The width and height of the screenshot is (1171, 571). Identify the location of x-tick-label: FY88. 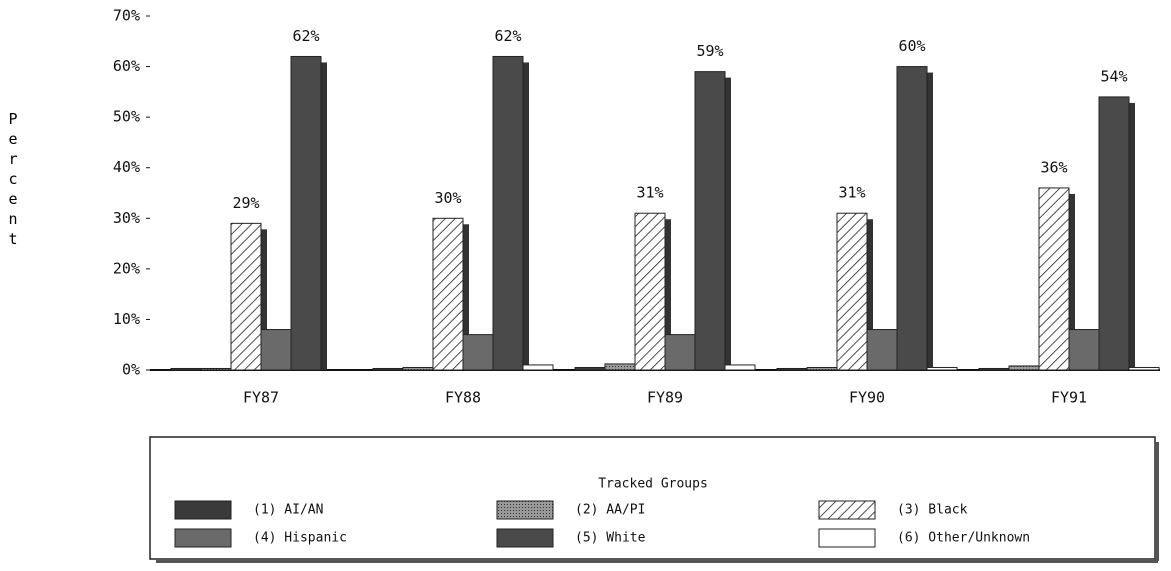
(463, 398).